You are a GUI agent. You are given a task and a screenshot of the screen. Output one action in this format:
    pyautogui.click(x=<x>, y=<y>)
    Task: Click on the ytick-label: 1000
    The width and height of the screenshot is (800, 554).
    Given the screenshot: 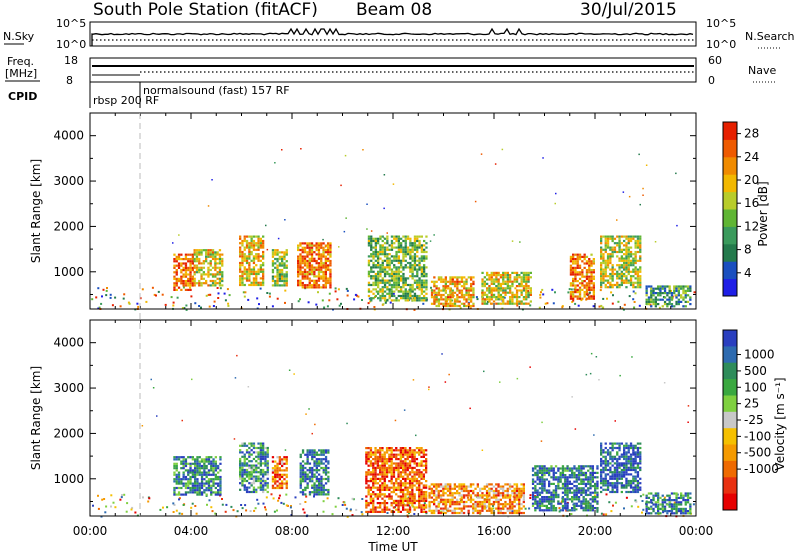 What is the action you would take?
    pyautogui.click(x=68, y=272)
    